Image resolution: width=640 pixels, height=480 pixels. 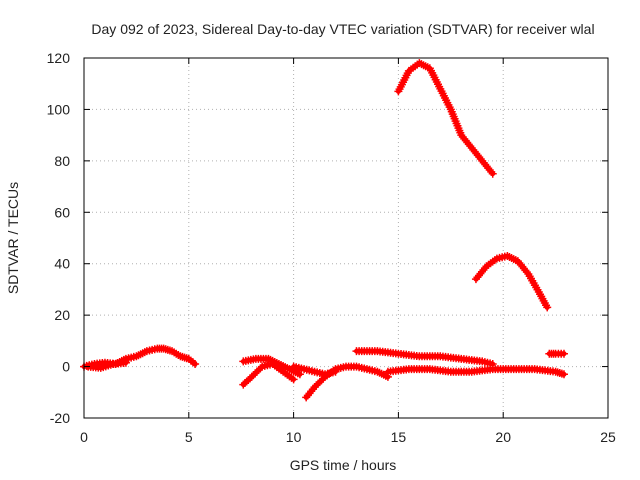 I want to click on x-tick-label: 15, so click(x=399, y=437).